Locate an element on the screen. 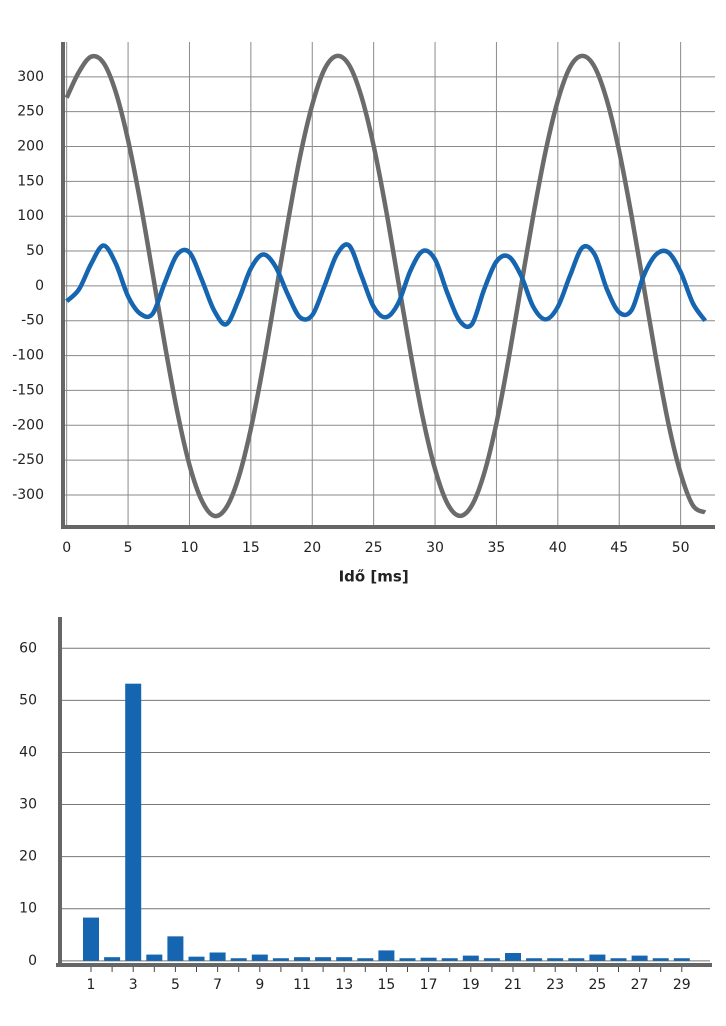 Image resolution: width=726 pixels, height=1026 pixels. x-tick-label: 13 is located at coordinates (344, 985).